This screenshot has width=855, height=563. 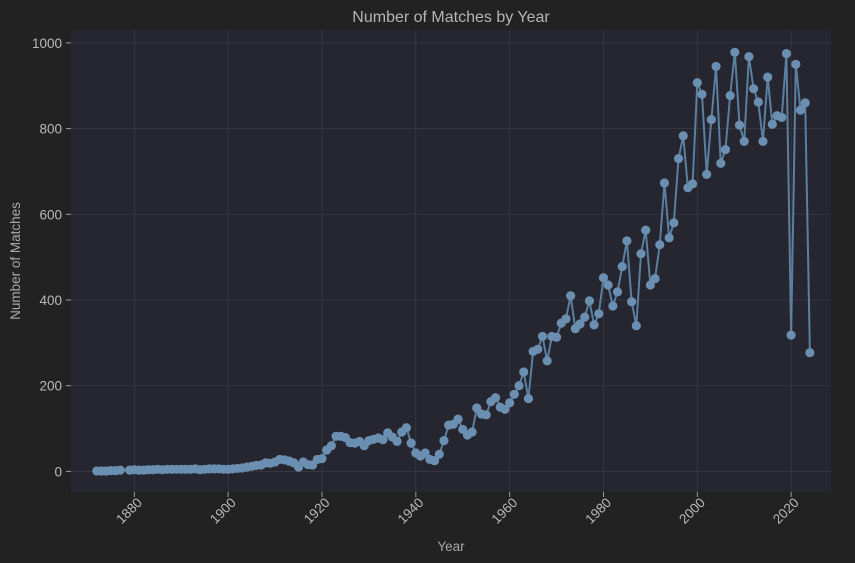 What do you see at coordinates (58, 471) in the screenshot?
I see `y-tick-label: 0` at bounding box center [58, 471].